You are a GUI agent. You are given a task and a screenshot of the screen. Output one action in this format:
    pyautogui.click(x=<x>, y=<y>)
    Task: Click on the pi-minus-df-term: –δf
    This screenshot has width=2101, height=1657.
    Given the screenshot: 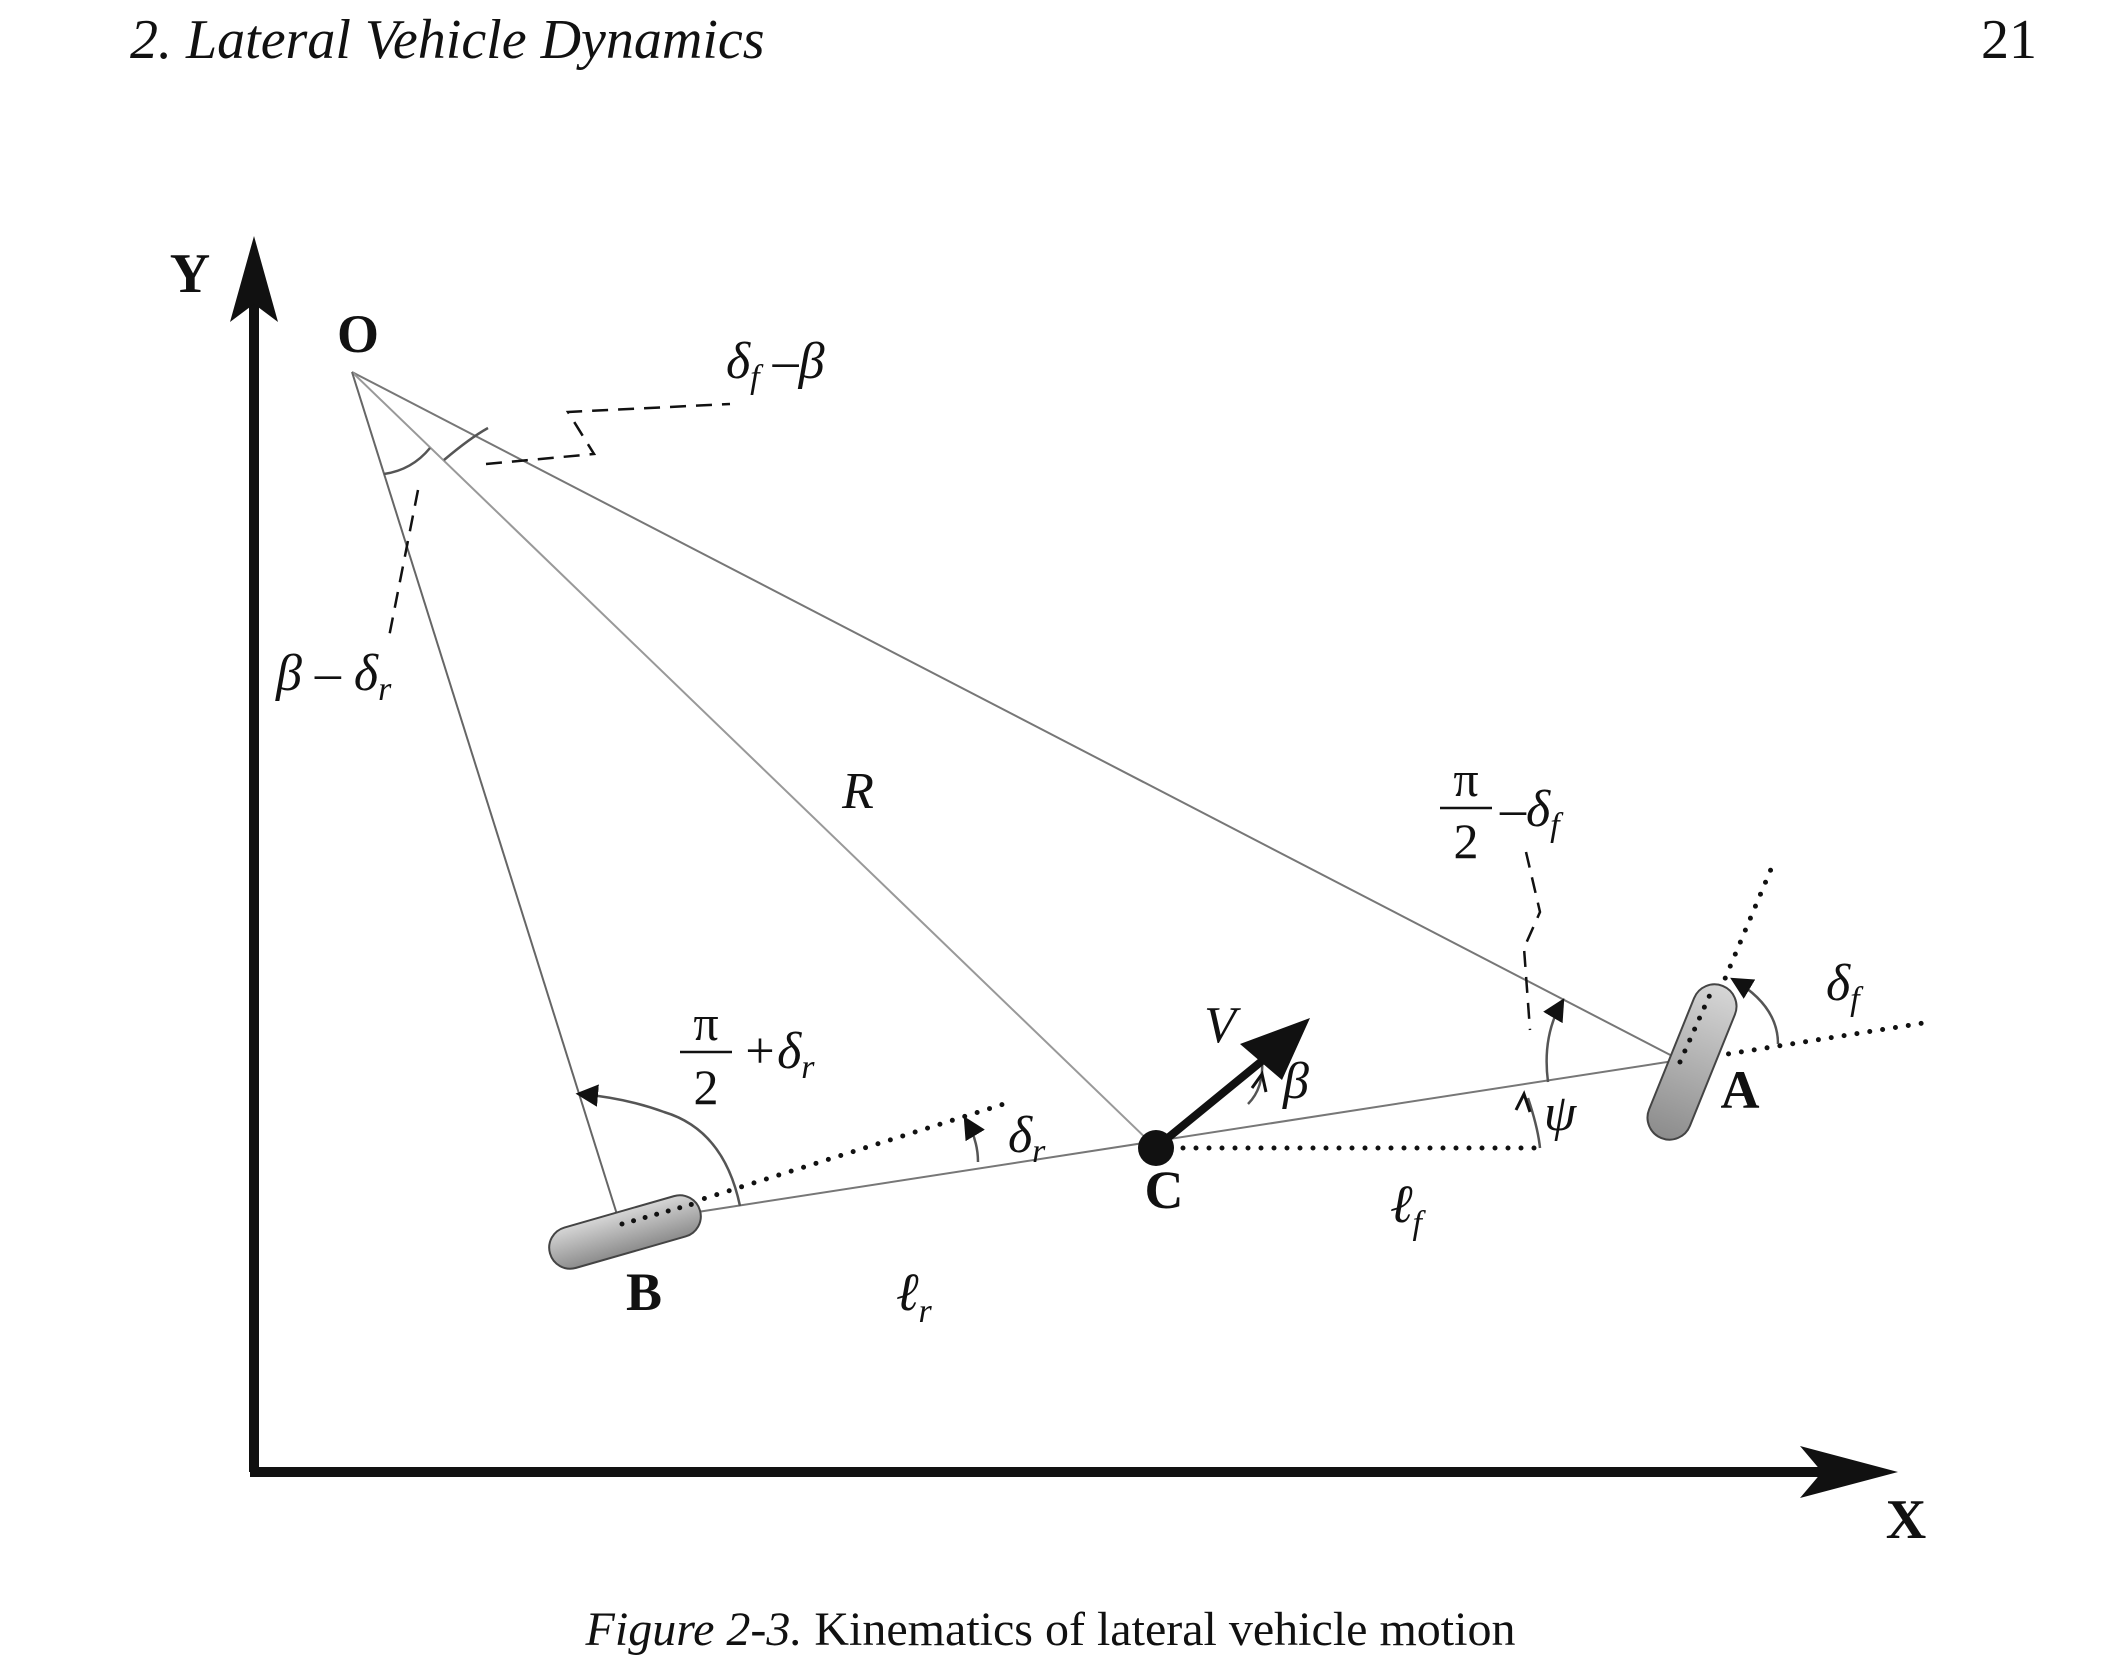 What is the action you would take?
    pyautogui.click(x=1531, y=812)
    